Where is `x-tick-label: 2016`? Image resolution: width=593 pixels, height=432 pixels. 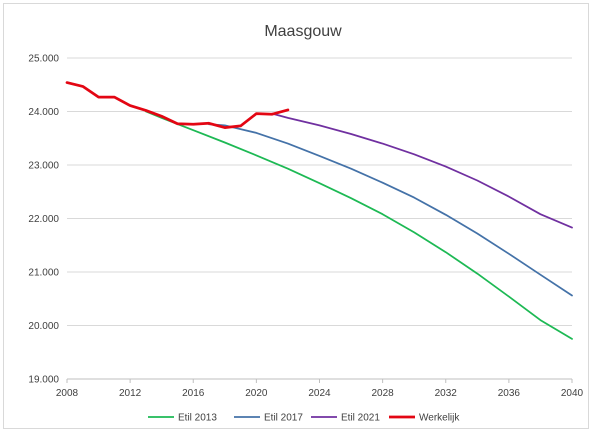
x-tick-label: 2016 is located at coordinates (193, 393).